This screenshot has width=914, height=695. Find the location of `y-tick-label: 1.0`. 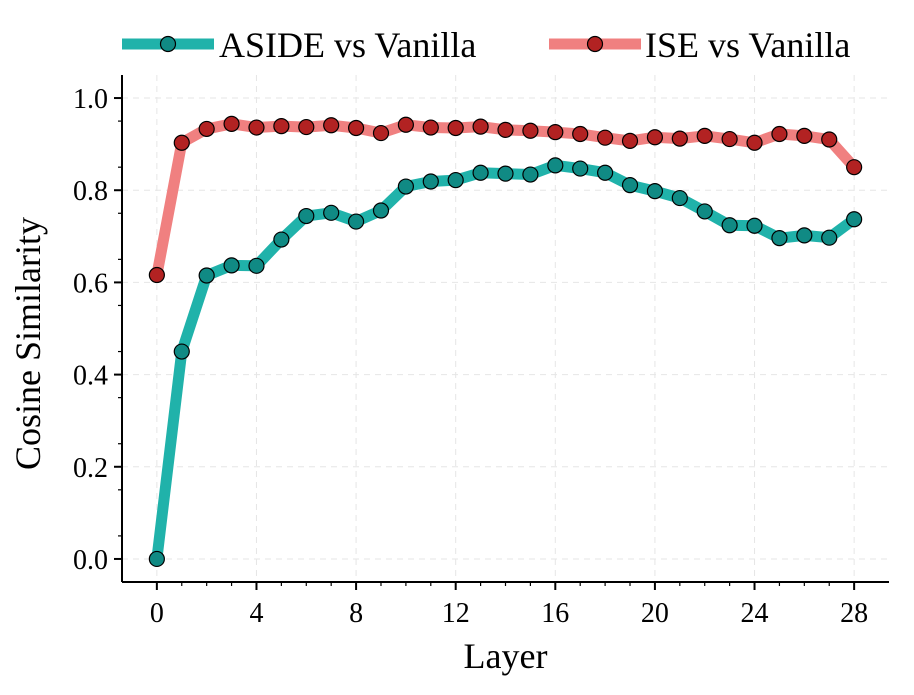

y-tick-label: 1.0 is located at coordinates (90, 99).